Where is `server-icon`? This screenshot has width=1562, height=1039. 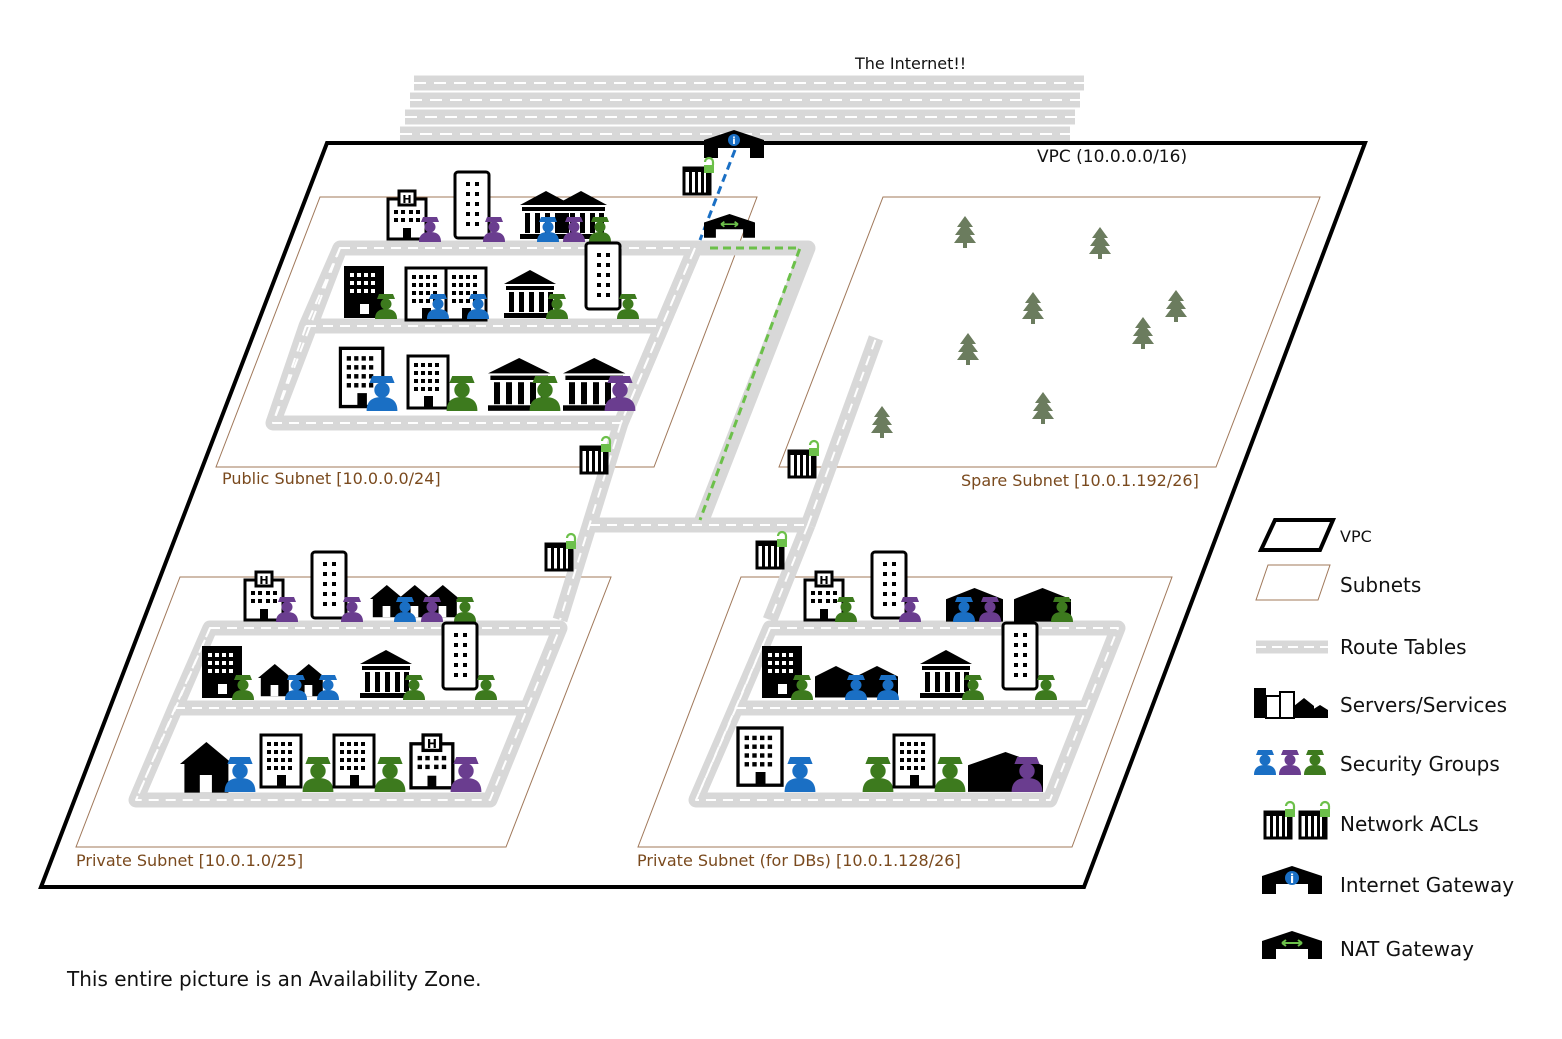
server-icon is located at coordinates (1291, 703).